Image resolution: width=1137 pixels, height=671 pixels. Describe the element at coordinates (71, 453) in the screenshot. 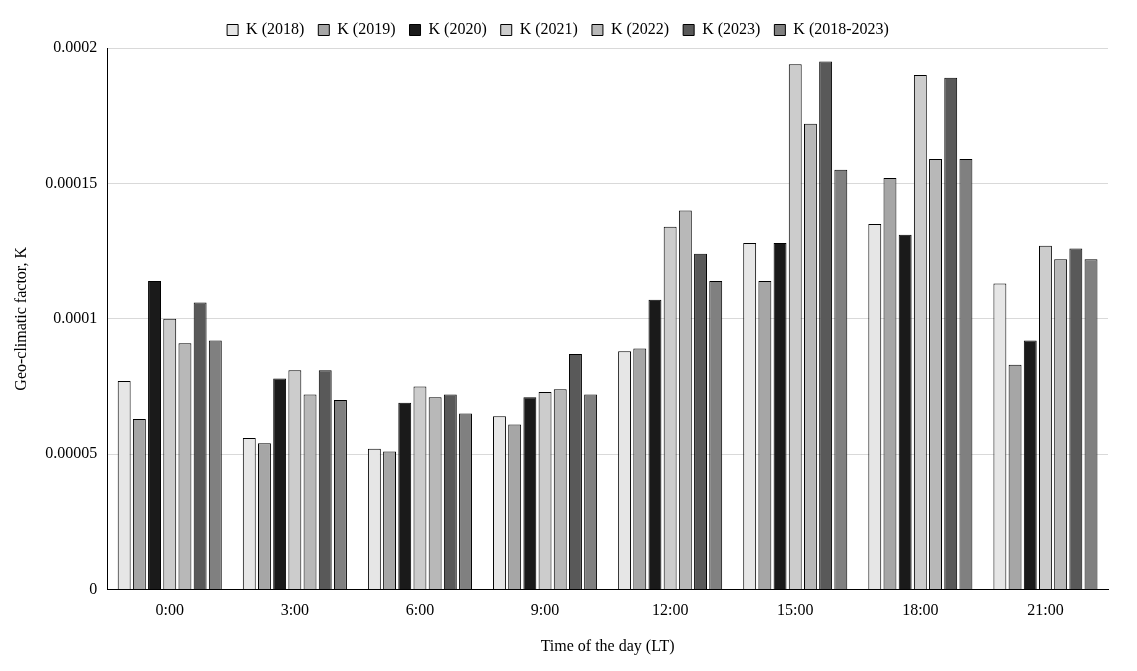

I see `y-tick-label: 0.00005` at that location.